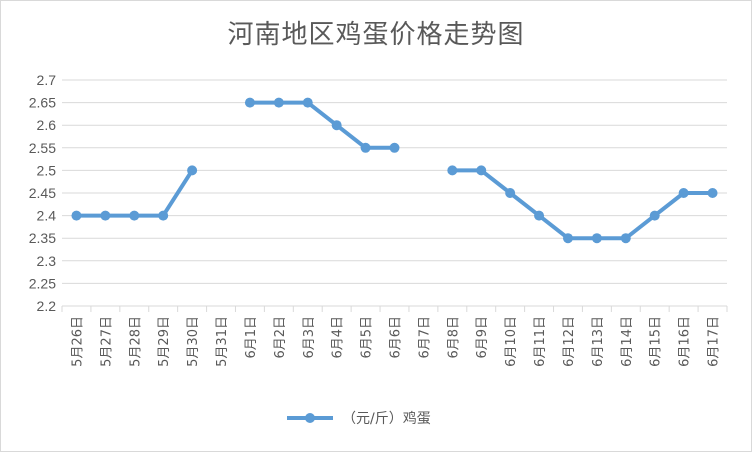 Image resolution: width=752 pixels, height=452 pixels. I want to click on x-tick-label: 5月28日, so click(135, 341).